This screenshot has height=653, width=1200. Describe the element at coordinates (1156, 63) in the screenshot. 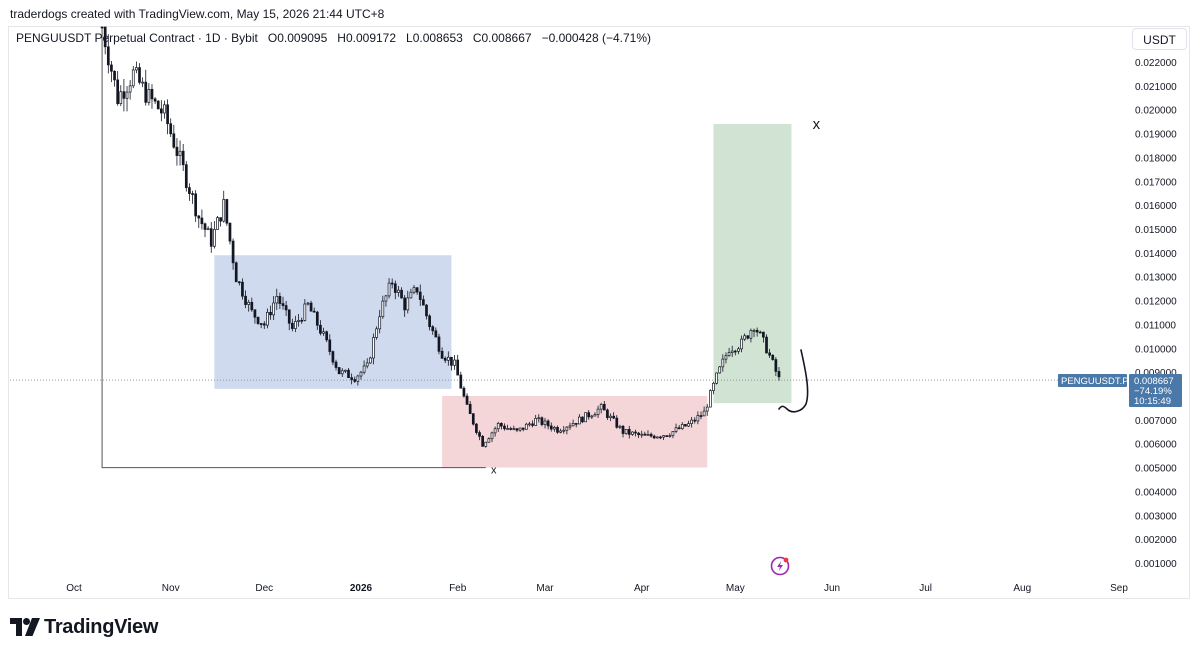

I see `y-tick-label: 0.022000` at that location.